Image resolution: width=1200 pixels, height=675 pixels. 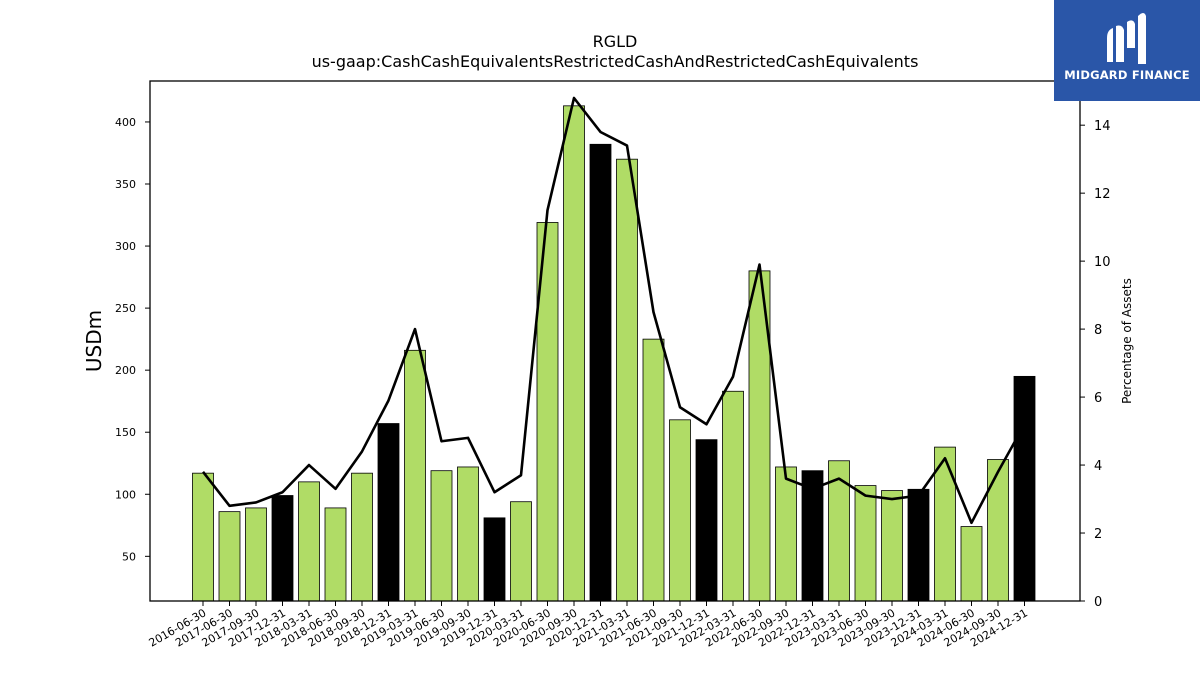 What do you see at coordinates (1098, 602) in the screenshot?
I see `y2-tick-label: 0` at bounding box center [1098, 602].